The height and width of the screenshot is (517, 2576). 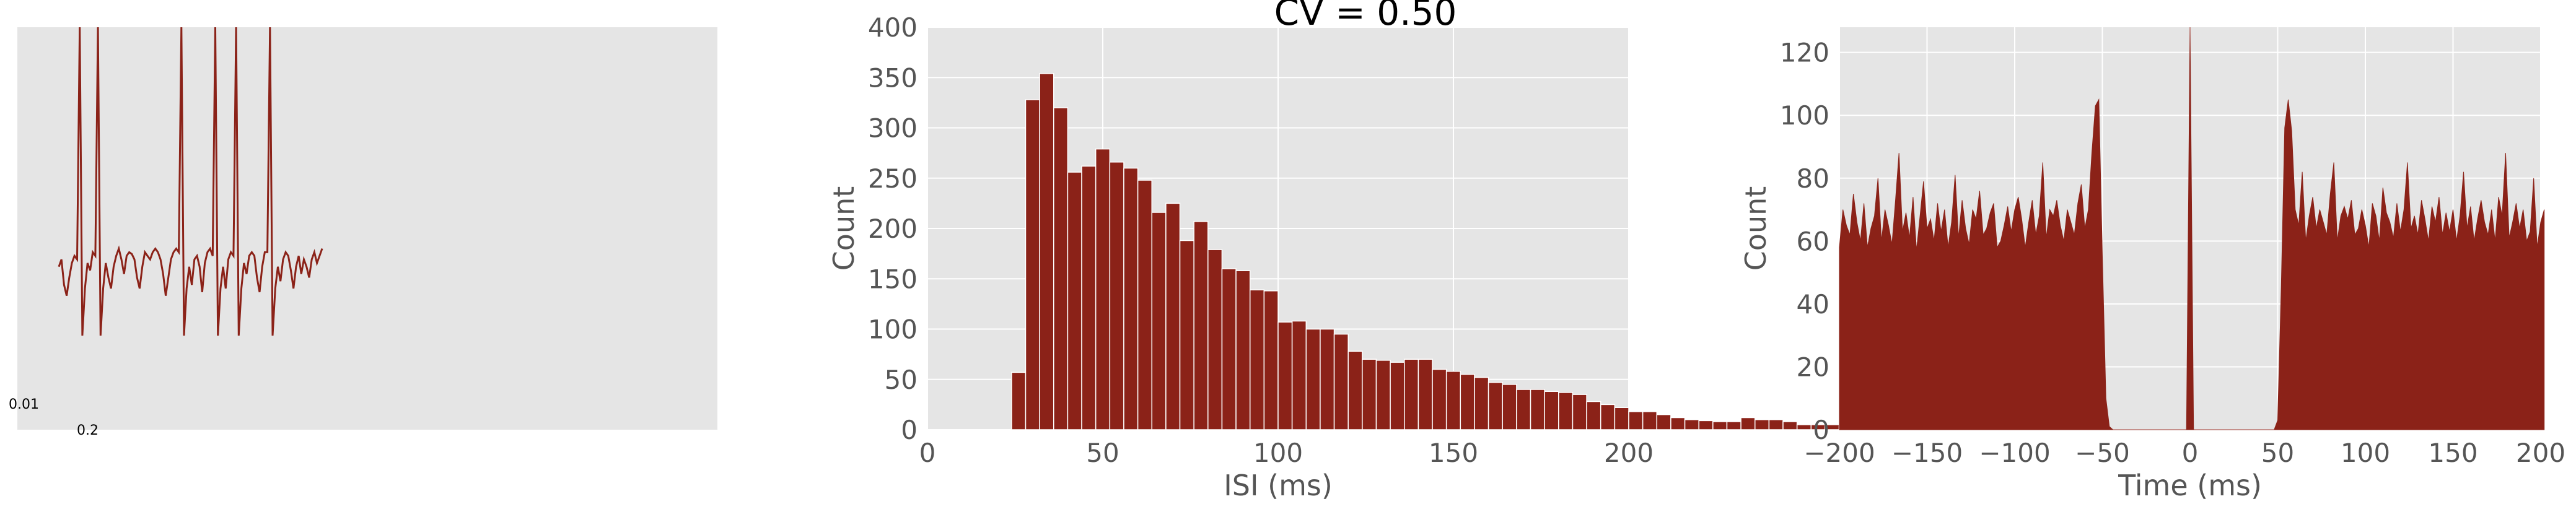 What do you see at coordinates (2190, 485) in the screenshot?
I see `acg-x-axis-label: Time (ms)` at bounding box center [2190, 485].